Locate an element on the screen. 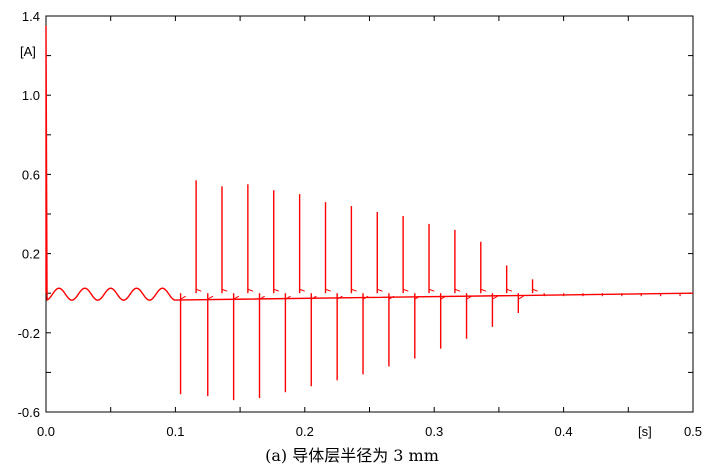 This screenshot has height=473, width=704. y-unit-label: [A] is located at coordinates (28, 51).